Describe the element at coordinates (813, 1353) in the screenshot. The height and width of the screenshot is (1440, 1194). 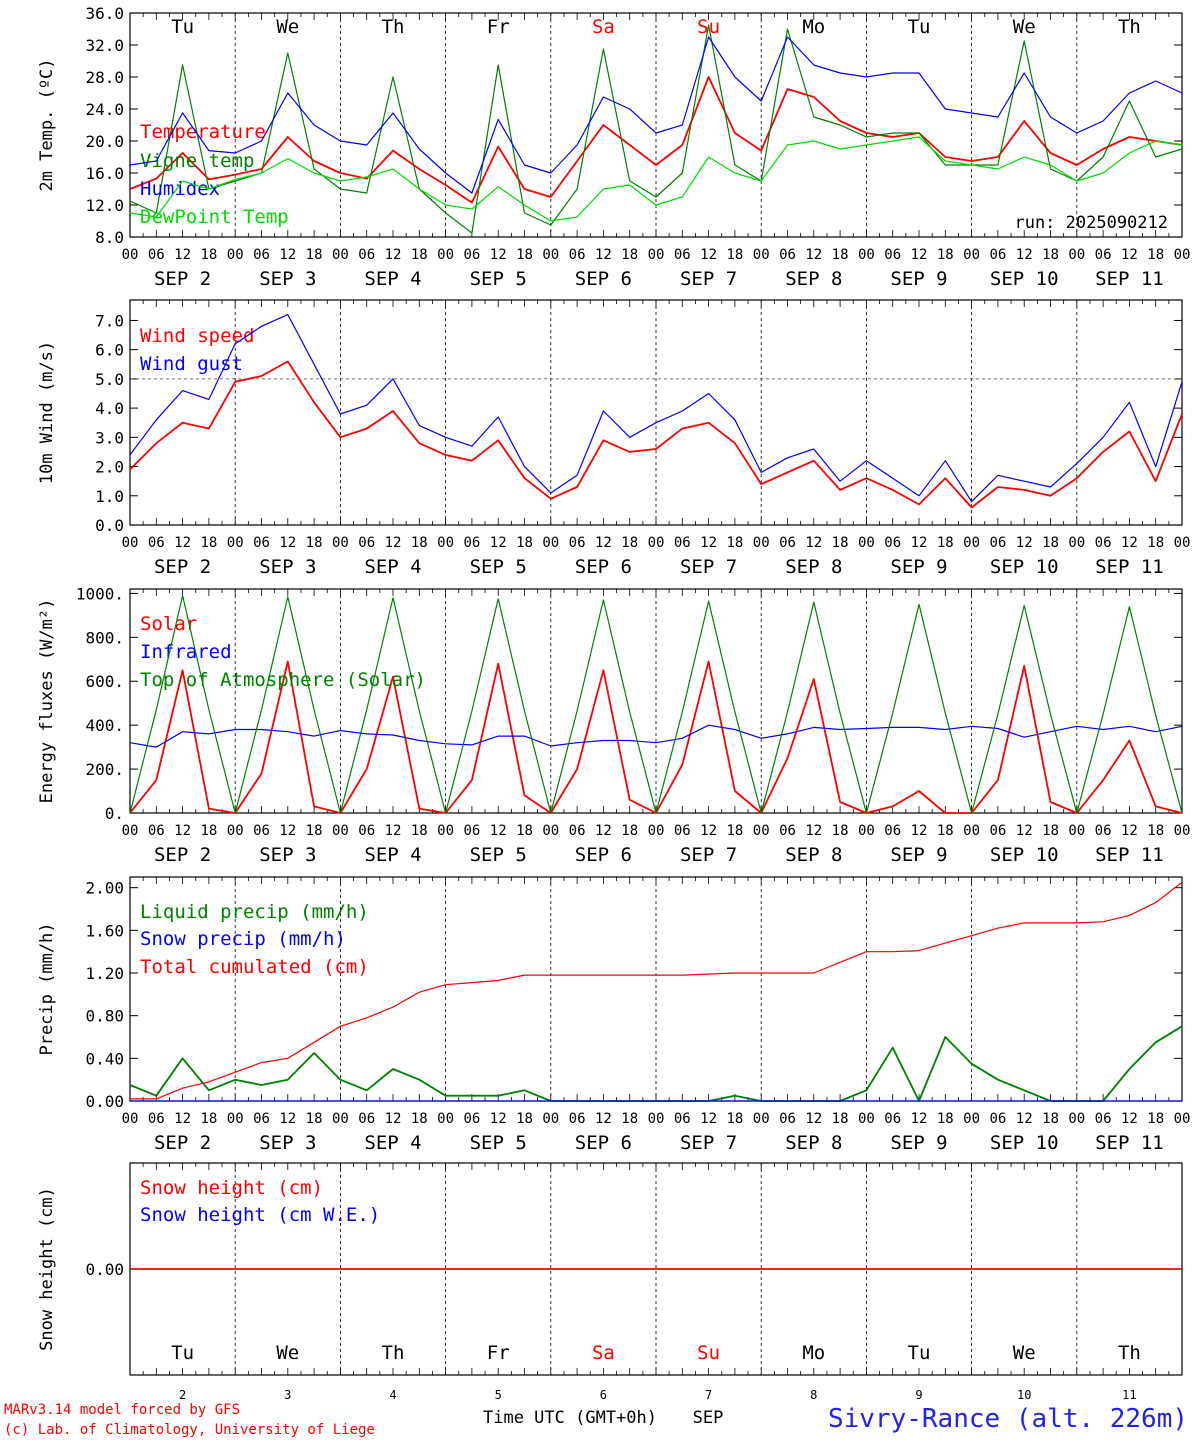
I see `weekday-label: Mo` at that location.